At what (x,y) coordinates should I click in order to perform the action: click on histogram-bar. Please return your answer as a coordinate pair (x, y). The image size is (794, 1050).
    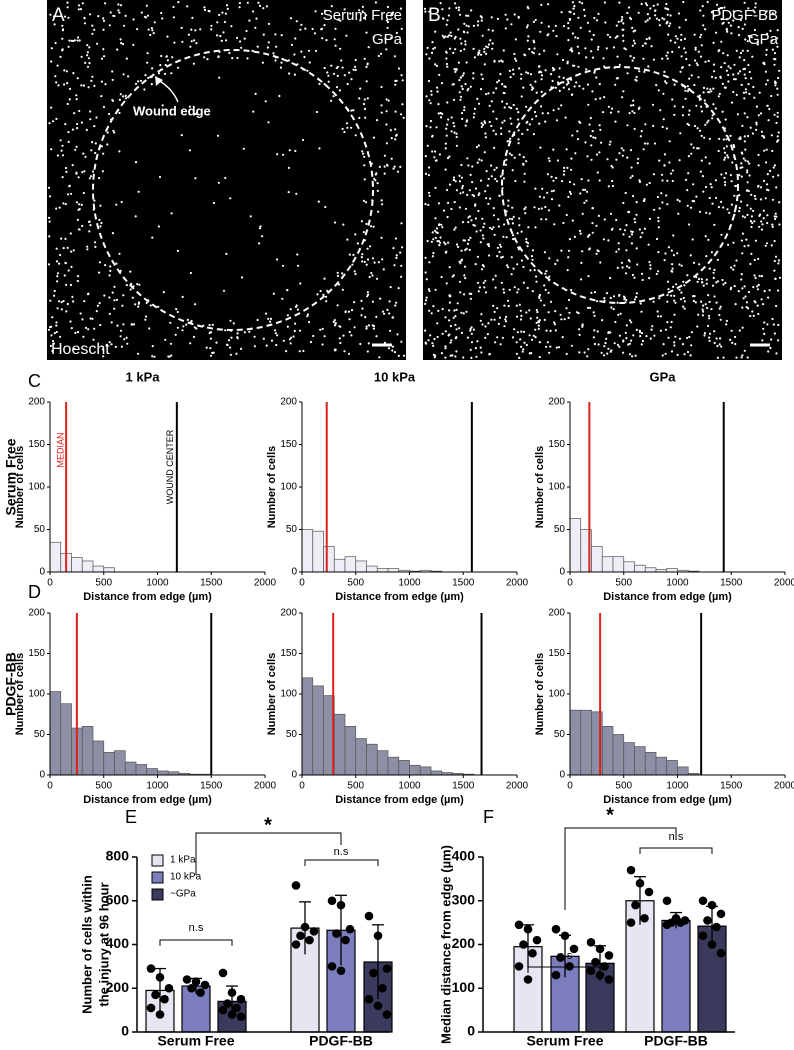
    Looking at the image, I should click on (618, 755).